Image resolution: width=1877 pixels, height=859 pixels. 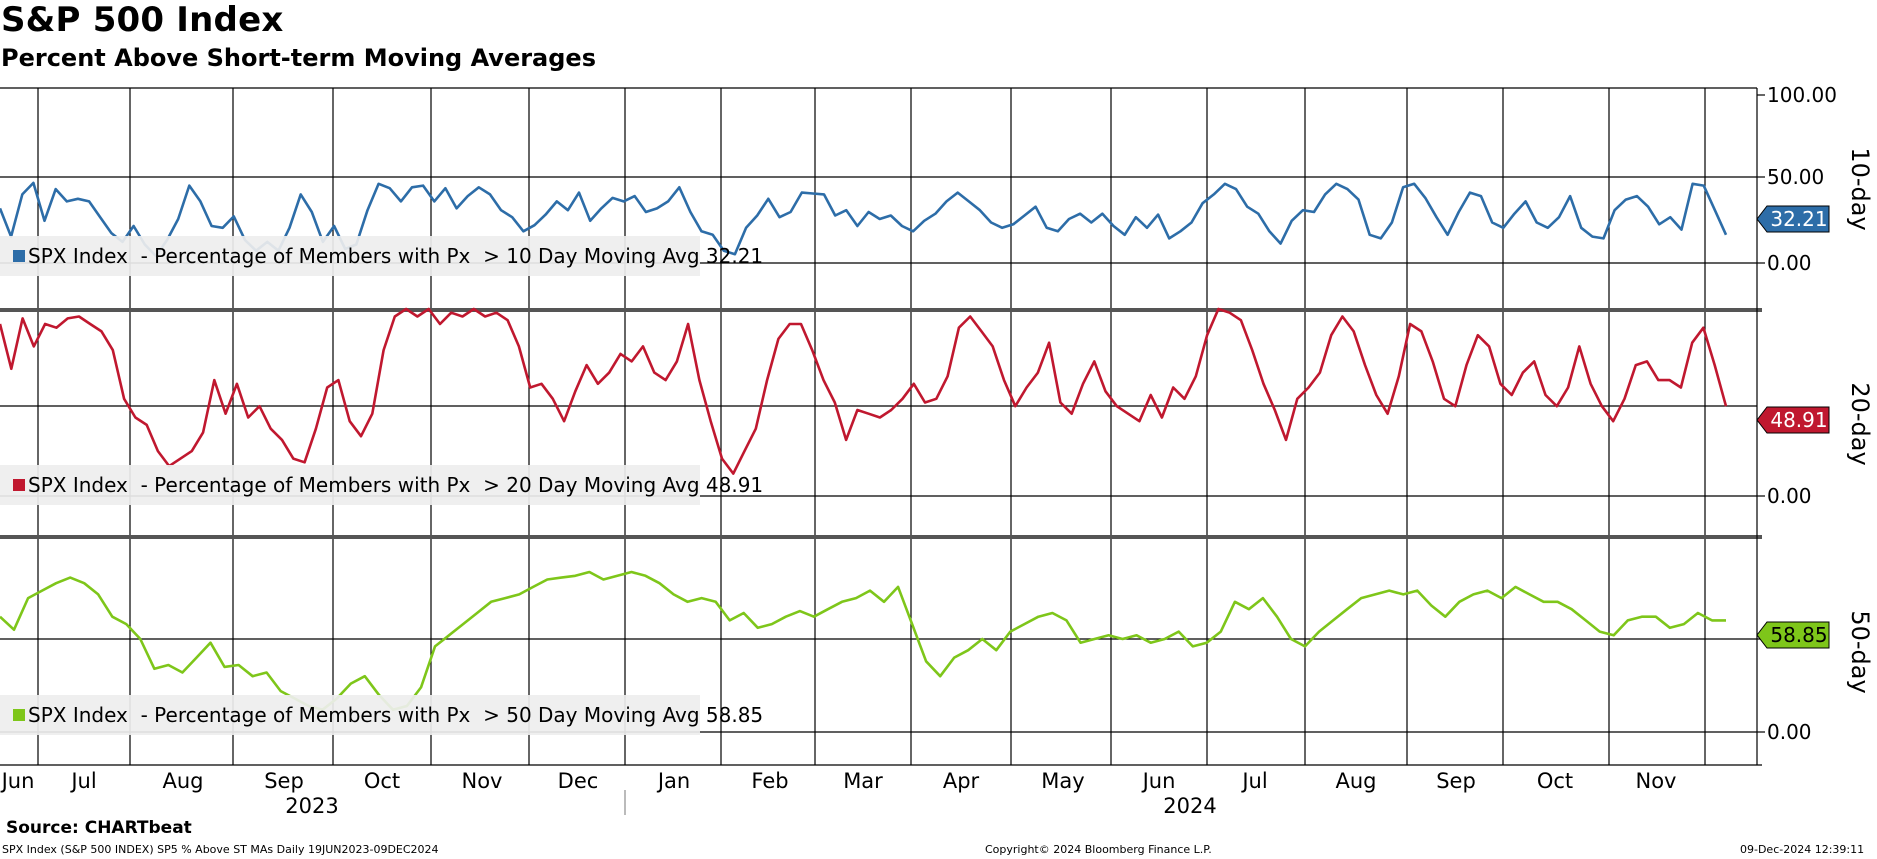 What do you see at coordinates (864, 219) in the screenshot?
I see `series-line-ma10` at bounding box center [864, 219].